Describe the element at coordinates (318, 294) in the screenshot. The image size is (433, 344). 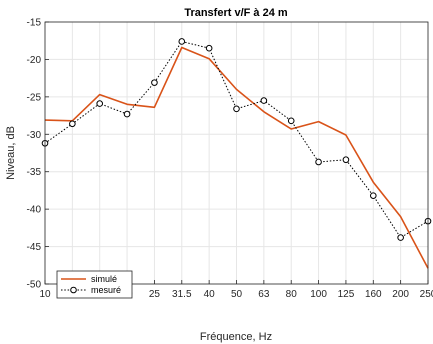
I see `x-tick-label: 100` at that location.